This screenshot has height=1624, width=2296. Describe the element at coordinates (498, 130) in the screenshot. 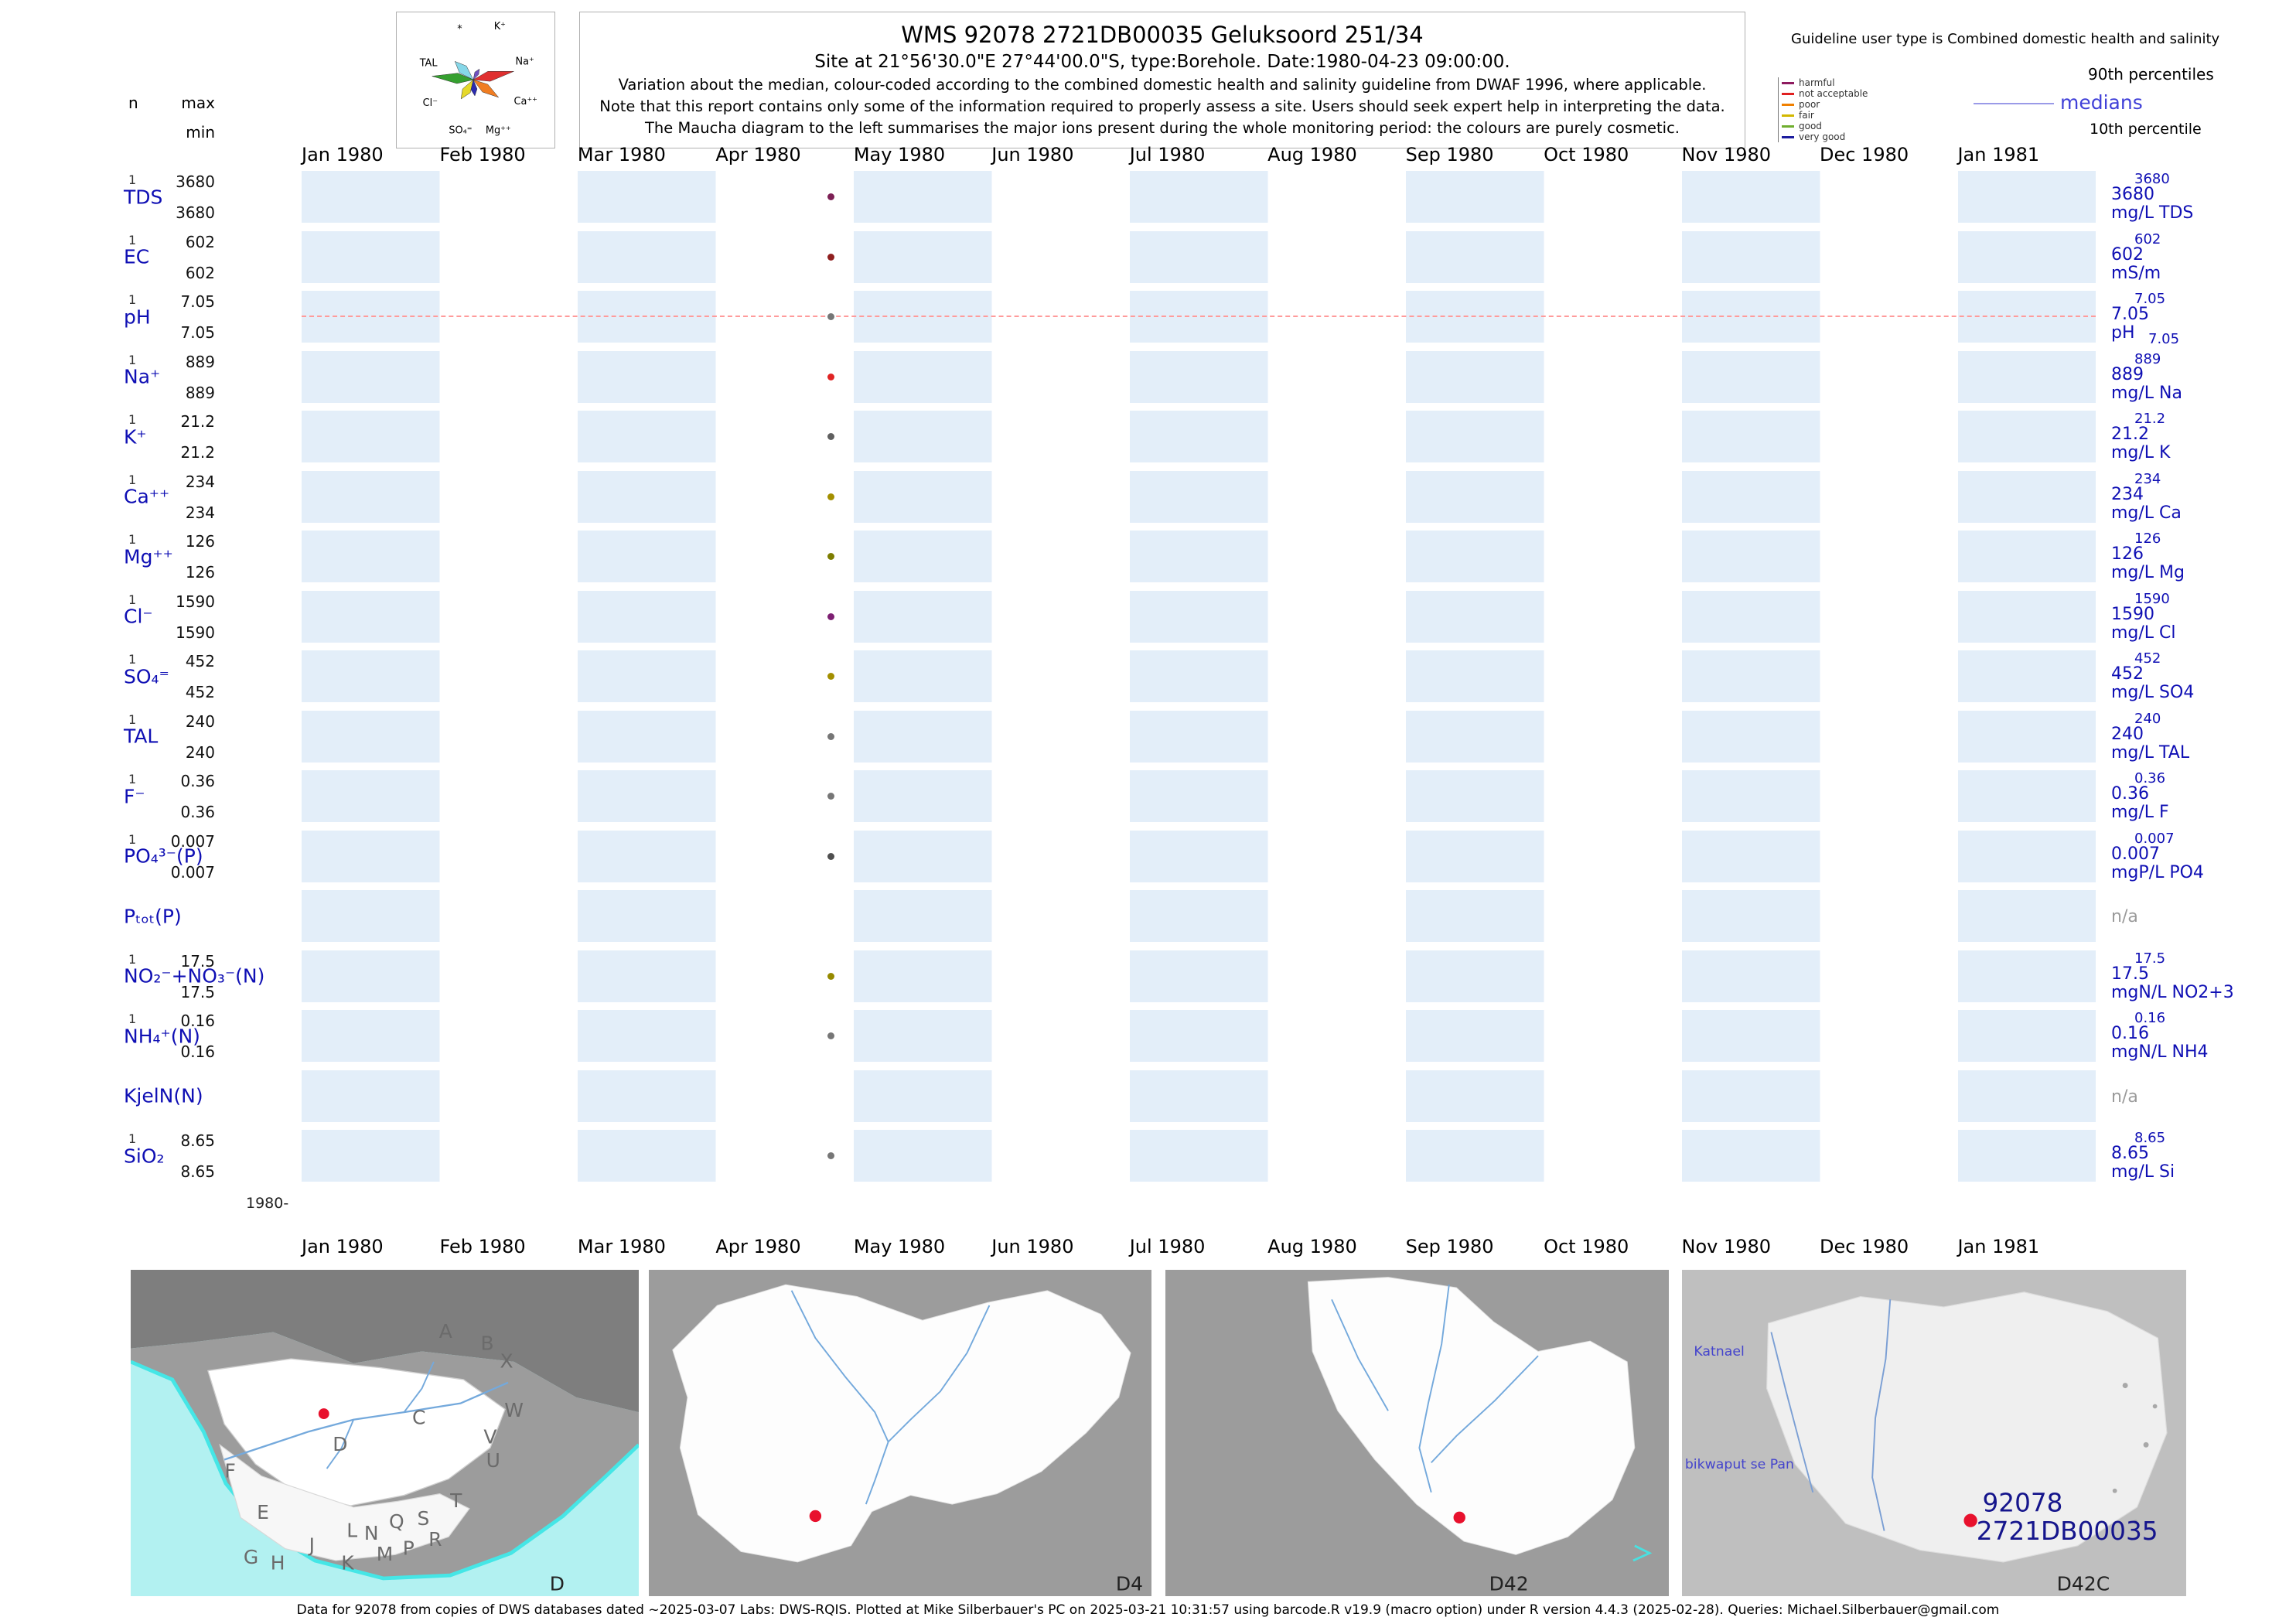

I see `maucha-mg-label: Mg⁺⁺` at that location.